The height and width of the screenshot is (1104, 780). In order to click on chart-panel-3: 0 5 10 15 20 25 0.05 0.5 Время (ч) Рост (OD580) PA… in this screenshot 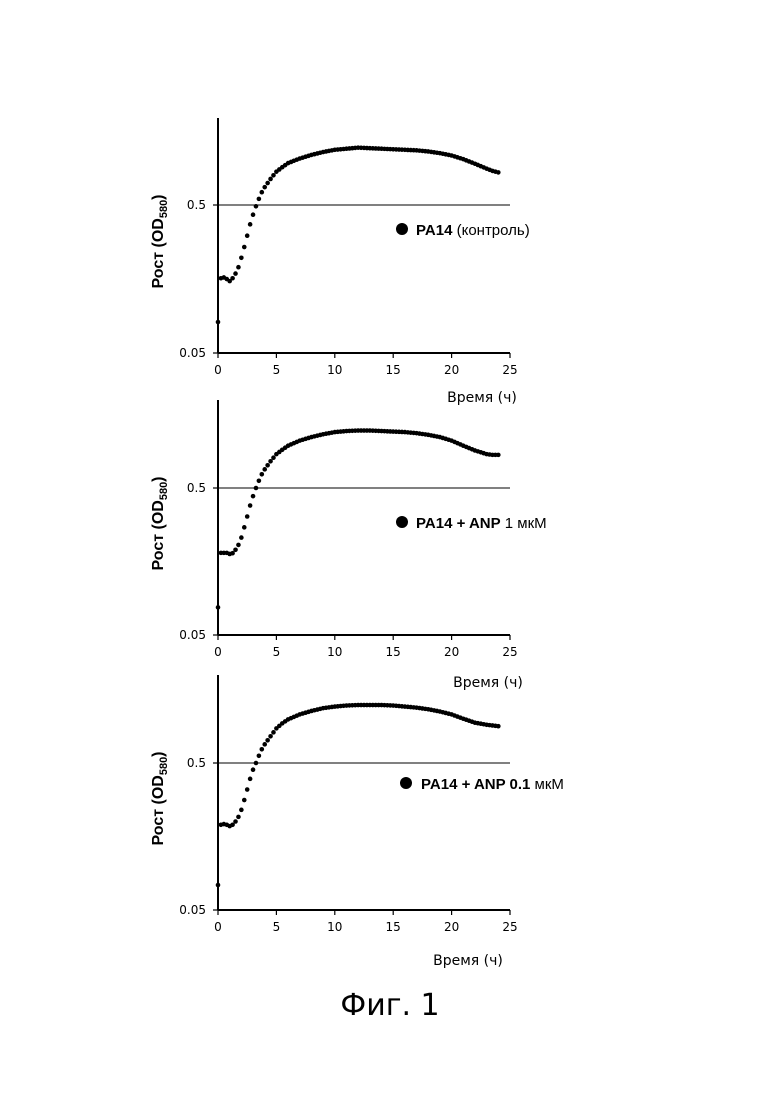, I will do `click(357, 822)`.